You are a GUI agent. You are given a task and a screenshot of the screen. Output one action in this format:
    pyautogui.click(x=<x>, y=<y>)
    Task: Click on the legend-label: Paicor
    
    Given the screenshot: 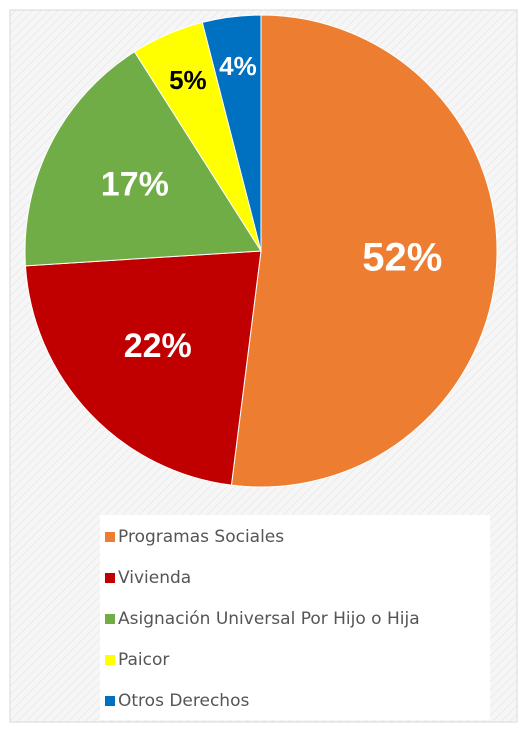 What is the action you would take?
    pyautogui.click(x=143, y=660)
    